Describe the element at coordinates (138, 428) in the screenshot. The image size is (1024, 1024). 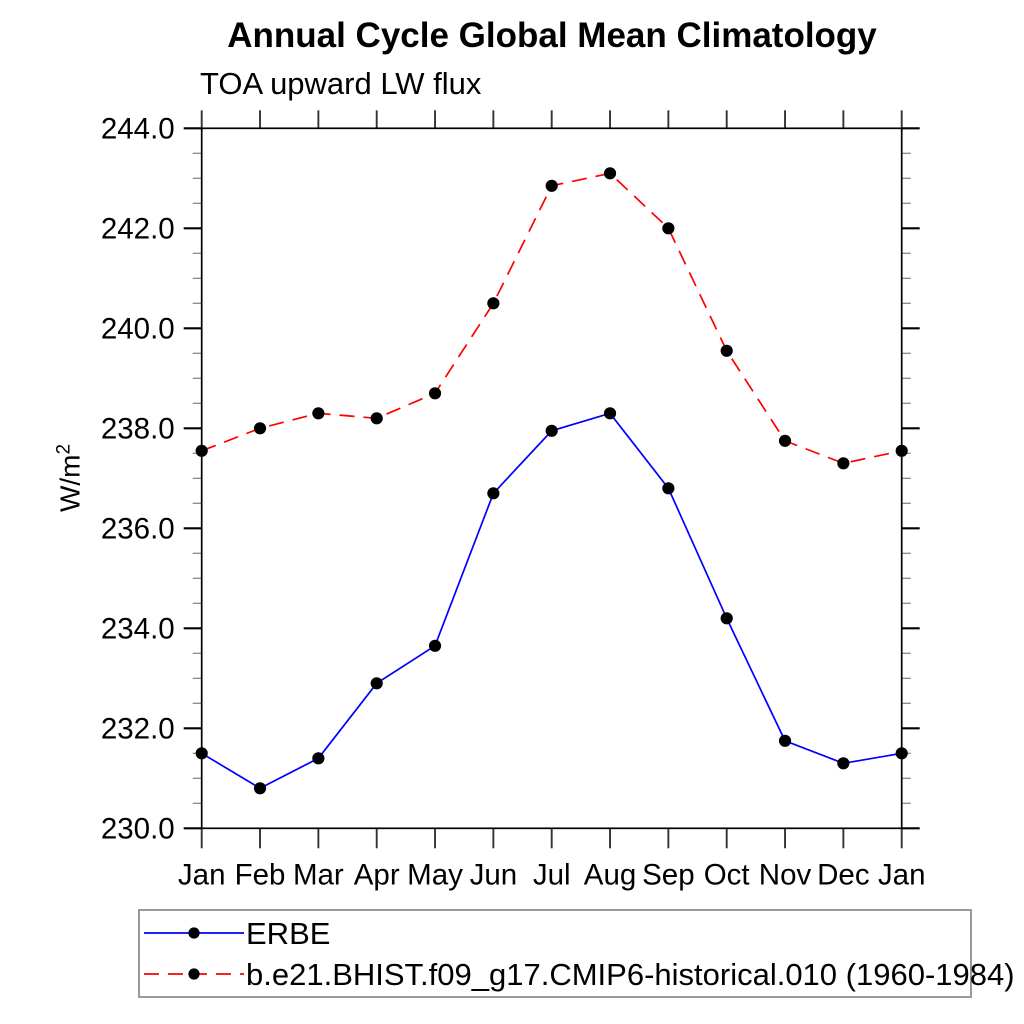
I see `y-tick-label: 238.0` at that location.